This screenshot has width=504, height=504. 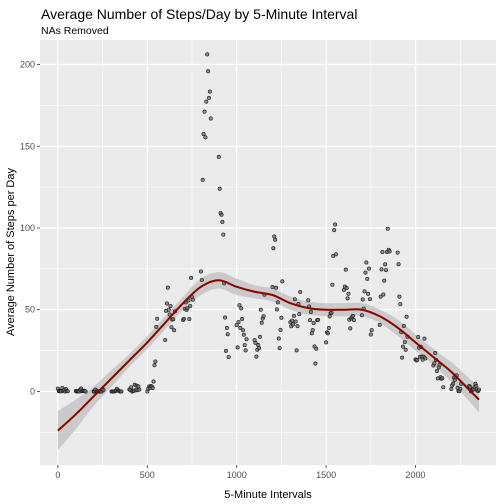 I want to click on chart-subtitle: NAs Removed, so click(x=75, y=31).